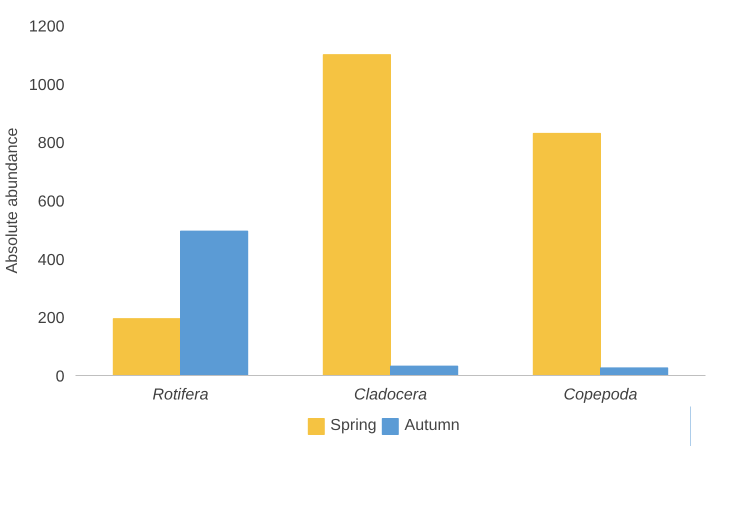 Image resolution: width=750 pixels, height=505 pixels. What do you see at coordinates (180, 395) in the screenshot?
I see `x-tick-label: Rotifera` at bounding box center [180, 395].